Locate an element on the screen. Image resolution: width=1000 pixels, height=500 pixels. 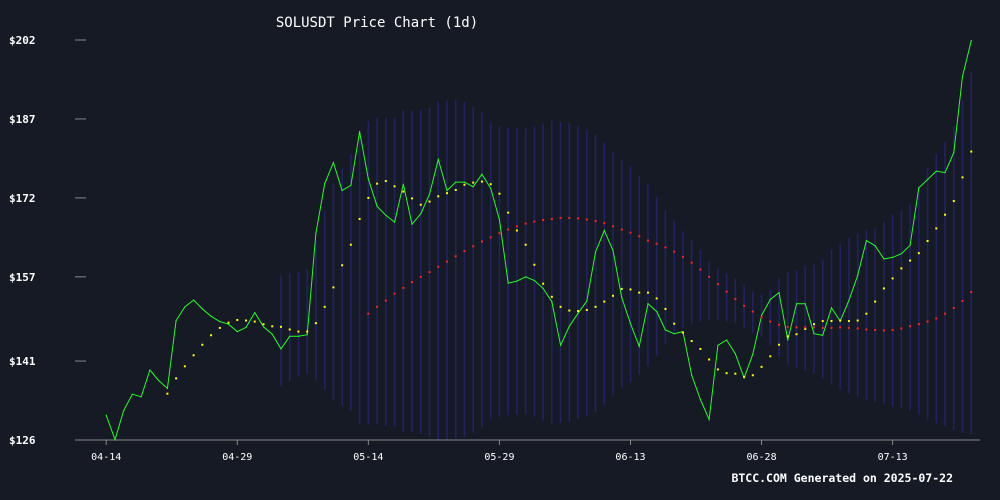
x-tick-label: 05-29 is located at coordinates (499, 457).